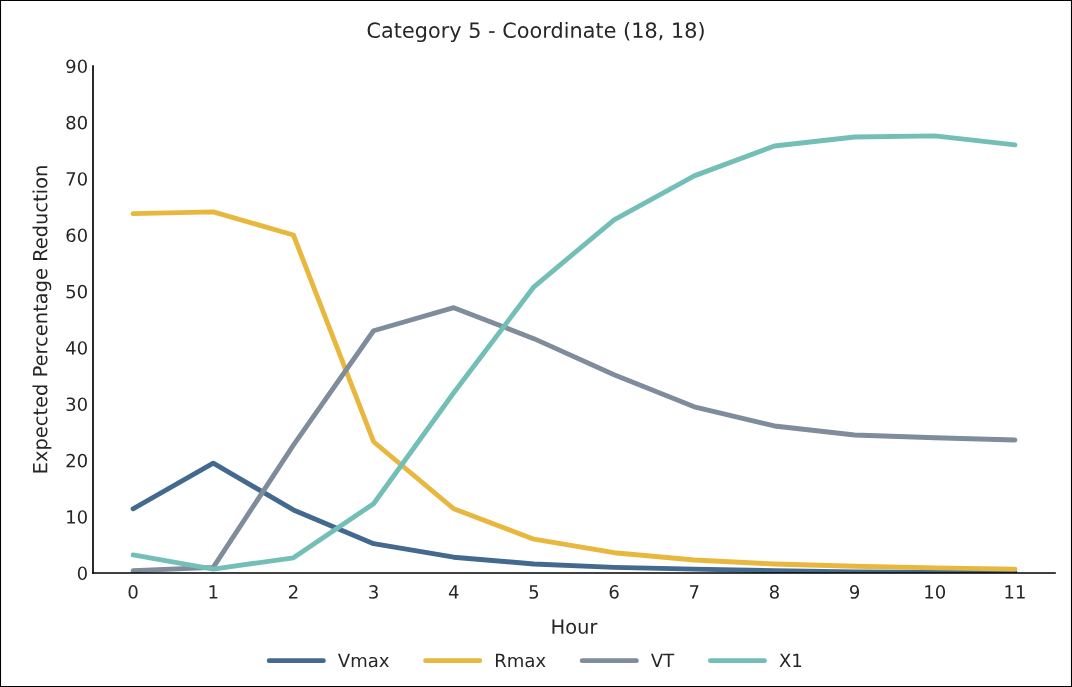 Image resolution: width=1072 pixels, height=687 pixels. Describe the element at coordinates (133, 592) in the screenshot. I see `x-tick-label: 0` at that location.